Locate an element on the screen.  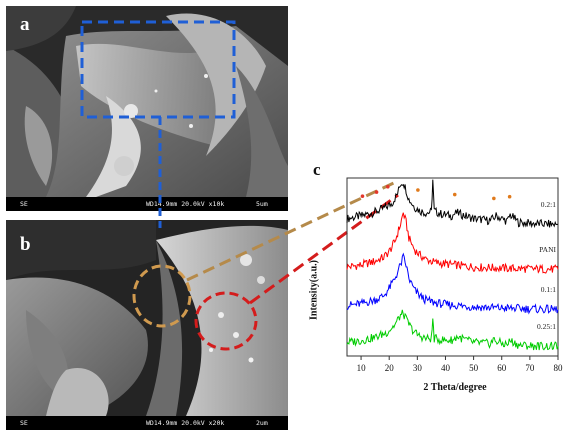
sem-scale-a: 5um is located at coordinates (262, 204).